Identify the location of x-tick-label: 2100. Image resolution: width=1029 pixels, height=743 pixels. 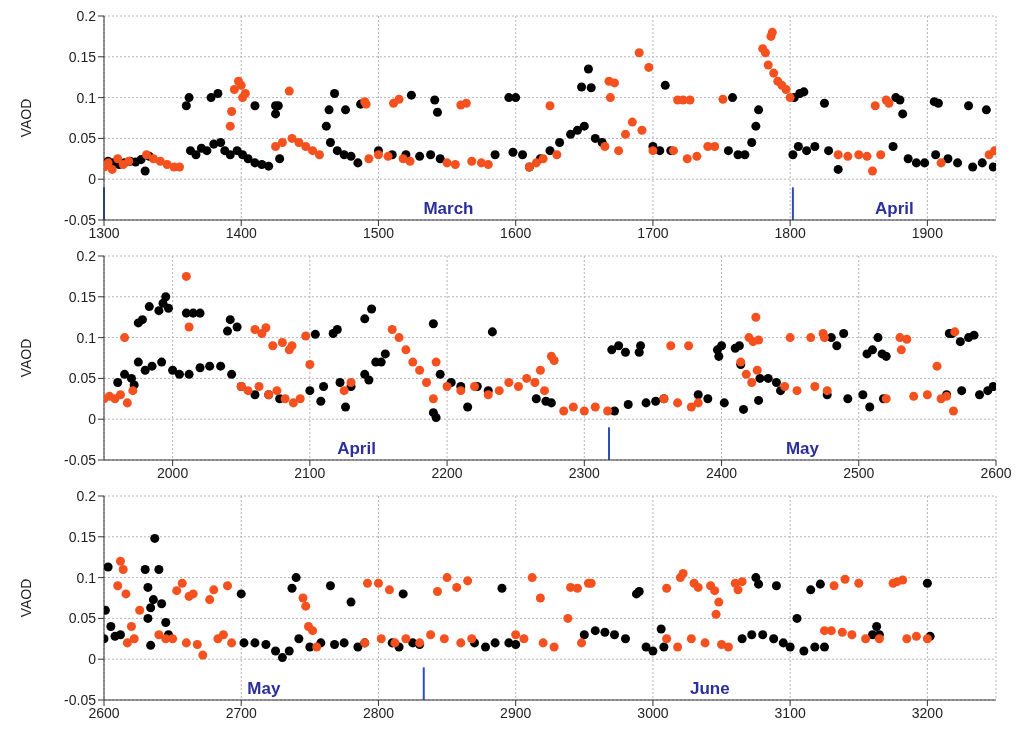
(310, 472).